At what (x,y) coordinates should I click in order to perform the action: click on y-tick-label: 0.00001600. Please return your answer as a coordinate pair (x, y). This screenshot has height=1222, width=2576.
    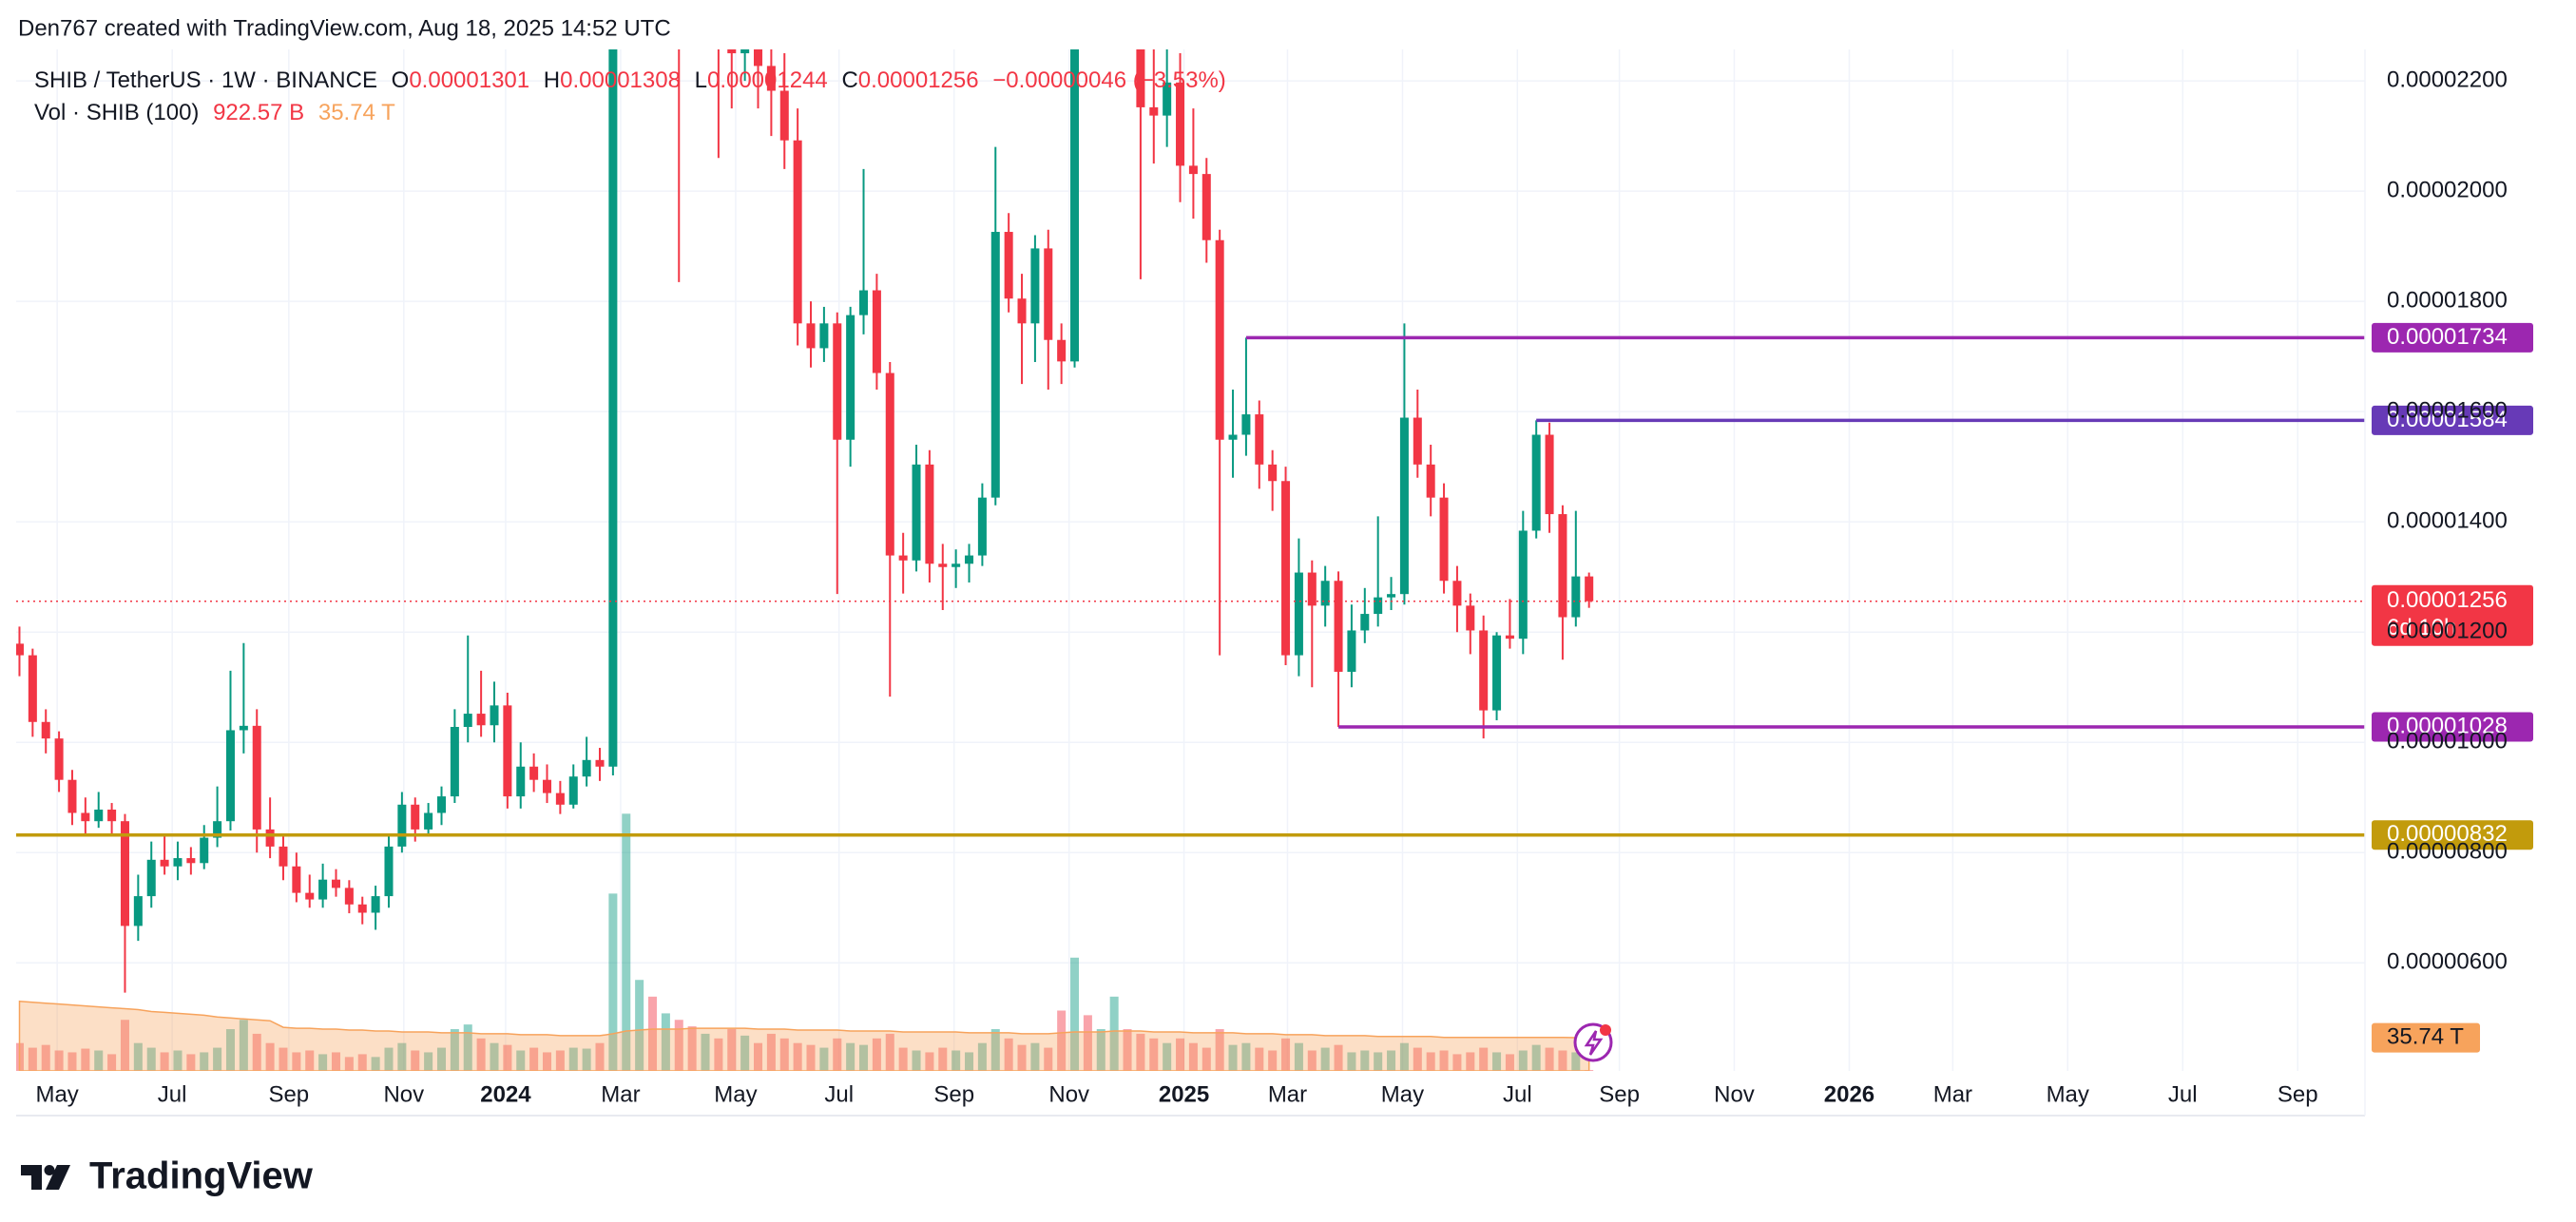
    Looking at the image, I should click on (2447, 410).